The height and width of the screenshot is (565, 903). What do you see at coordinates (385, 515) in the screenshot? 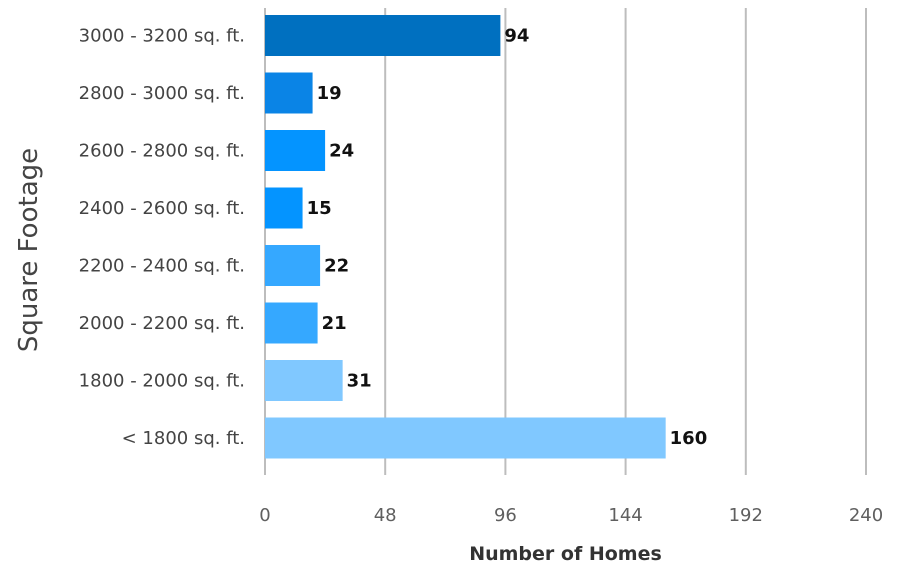
I see `x-tick-label: 48` at bounding box center [385, 515].